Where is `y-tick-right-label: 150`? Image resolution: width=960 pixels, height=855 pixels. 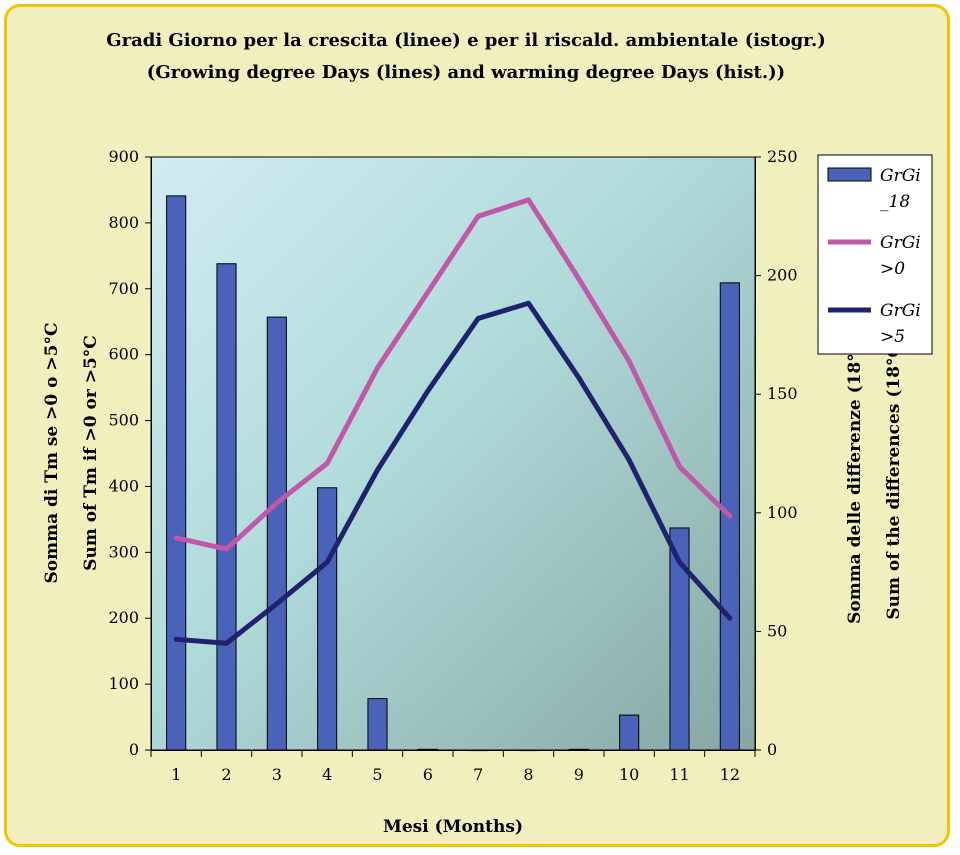 y-tick-right-label: 150 is located at coordinates (782, 393).